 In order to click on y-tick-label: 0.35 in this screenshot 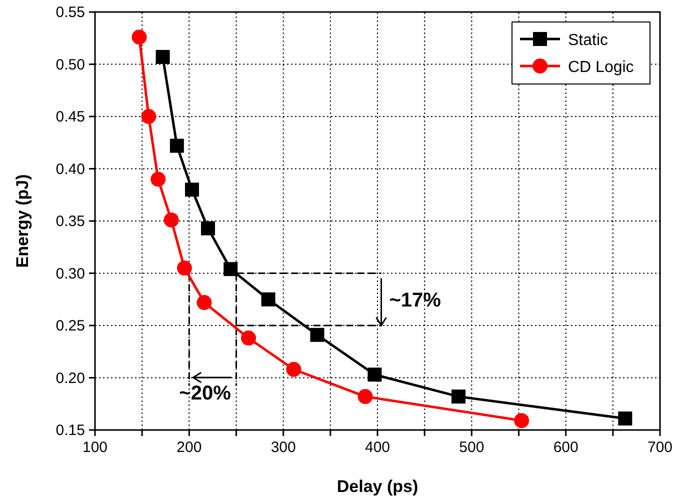, I will do `click(70, 221)`.